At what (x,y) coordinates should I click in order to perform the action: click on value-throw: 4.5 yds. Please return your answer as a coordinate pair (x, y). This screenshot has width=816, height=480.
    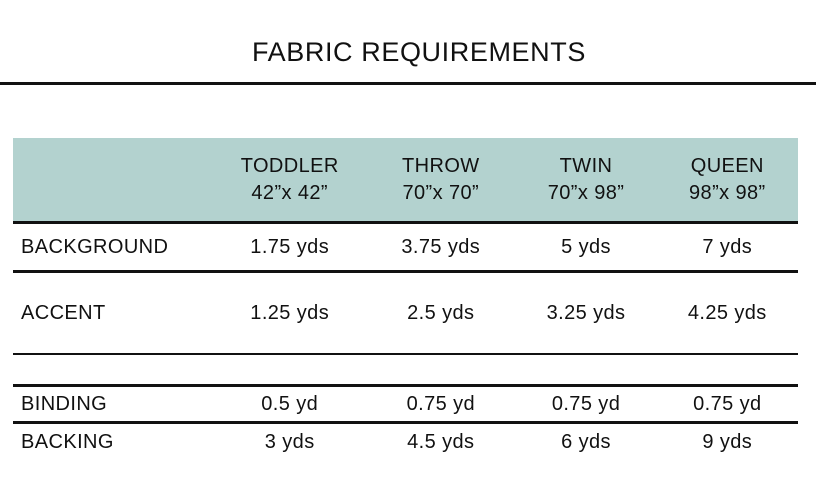
    Looking at the image, I should click on (441, 441).